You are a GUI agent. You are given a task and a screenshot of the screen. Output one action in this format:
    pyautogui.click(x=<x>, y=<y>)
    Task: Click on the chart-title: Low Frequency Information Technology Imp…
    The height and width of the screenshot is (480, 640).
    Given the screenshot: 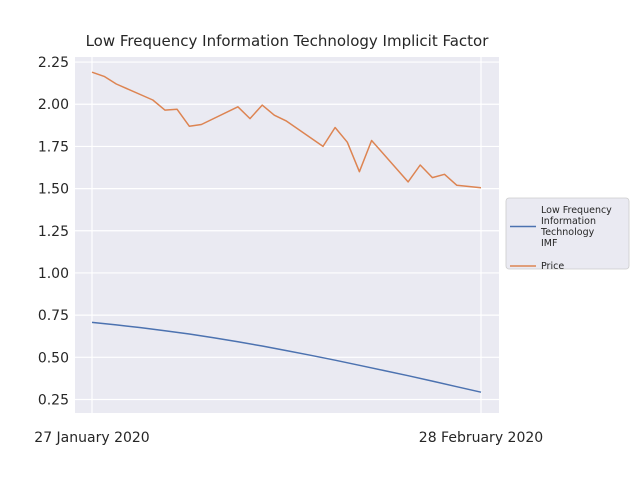 What is the action you would take?
    pyautogui.click(x=288, y=41)
    